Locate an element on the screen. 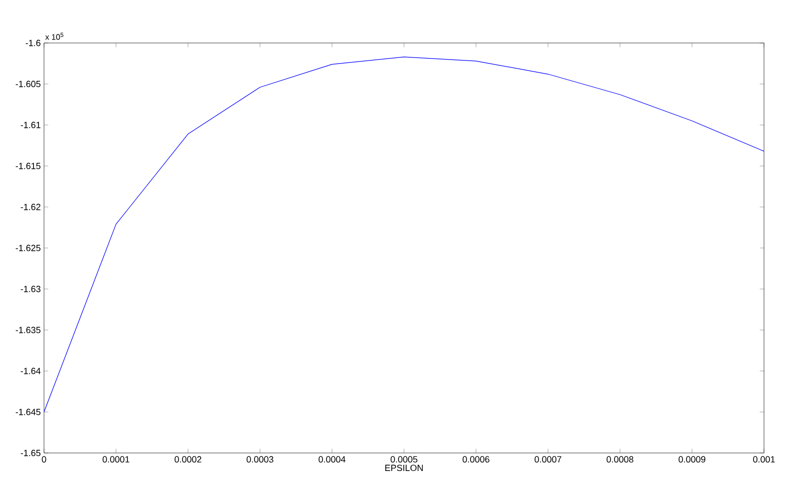  x-tick-label: 0.0005 is located at coordinates (404, 459).